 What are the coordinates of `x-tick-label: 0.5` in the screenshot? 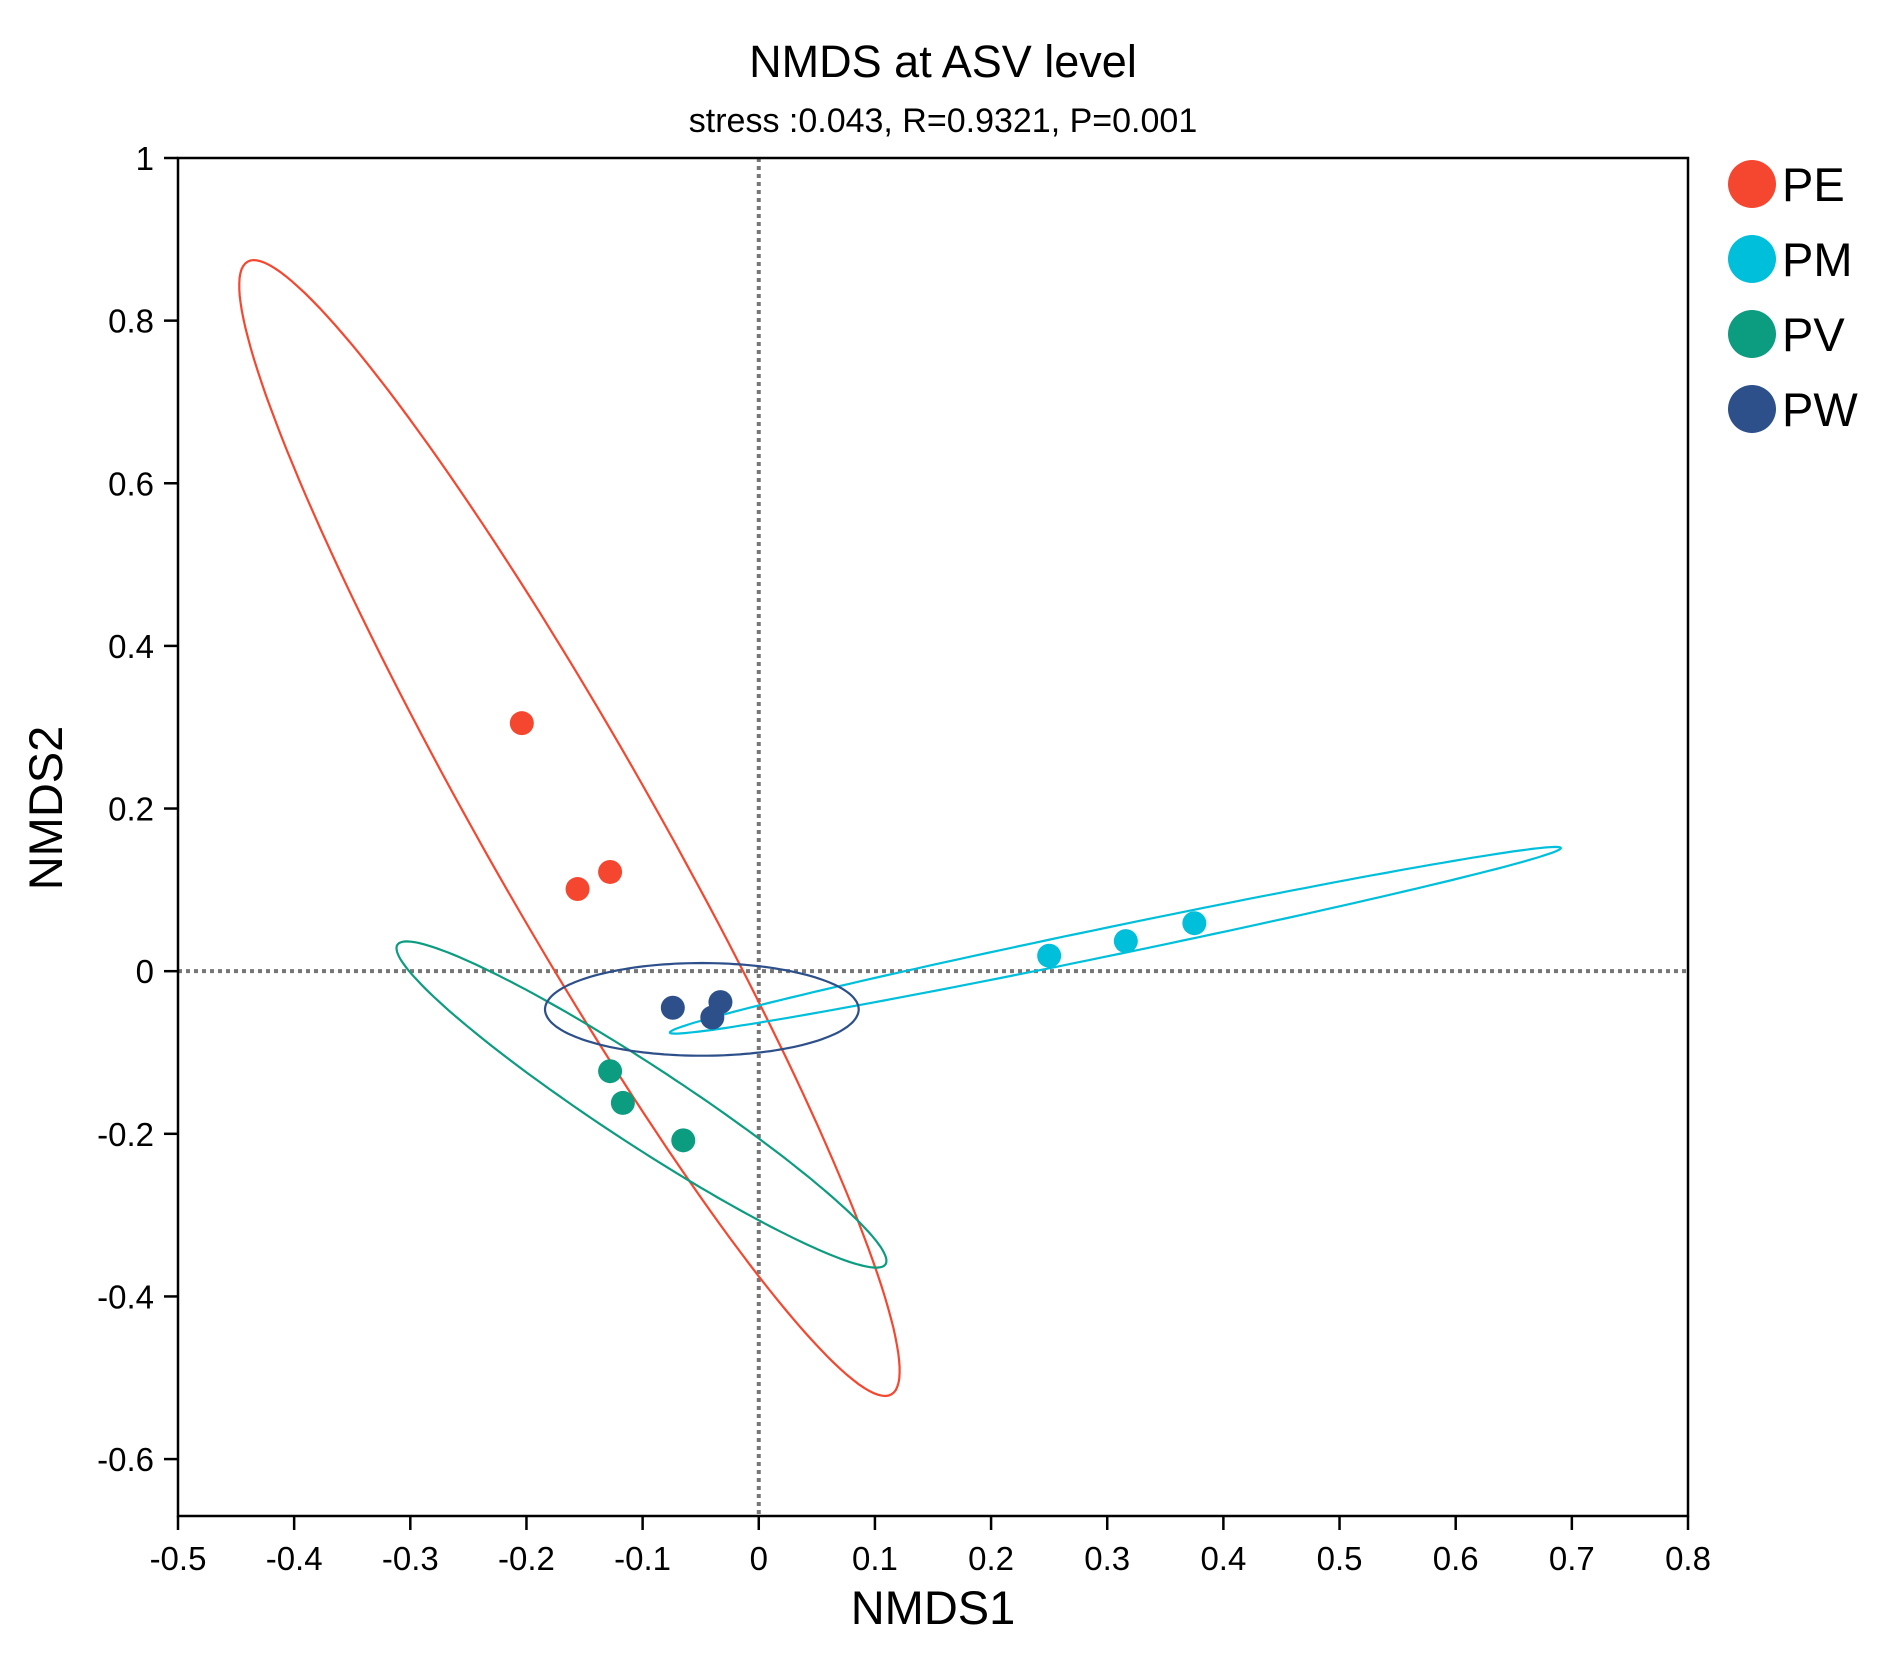 It's located at (1340, 1558).